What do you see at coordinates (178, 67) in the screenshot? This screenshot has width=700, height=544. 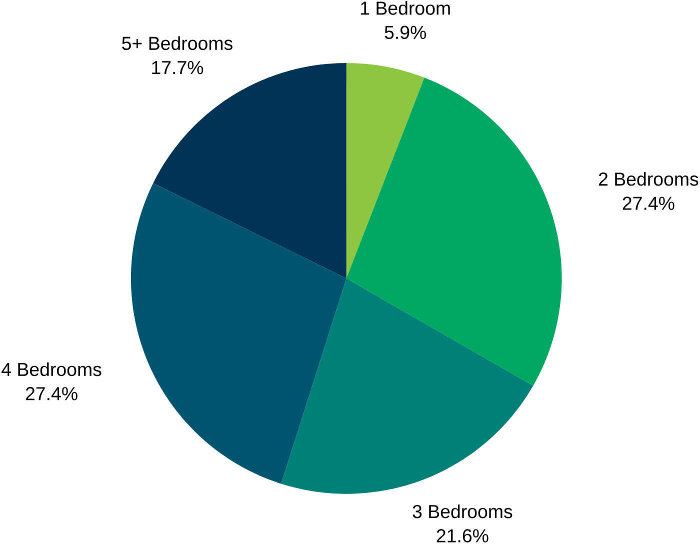 I see `data-label: 17.7%` at bounding box center [178, 67].